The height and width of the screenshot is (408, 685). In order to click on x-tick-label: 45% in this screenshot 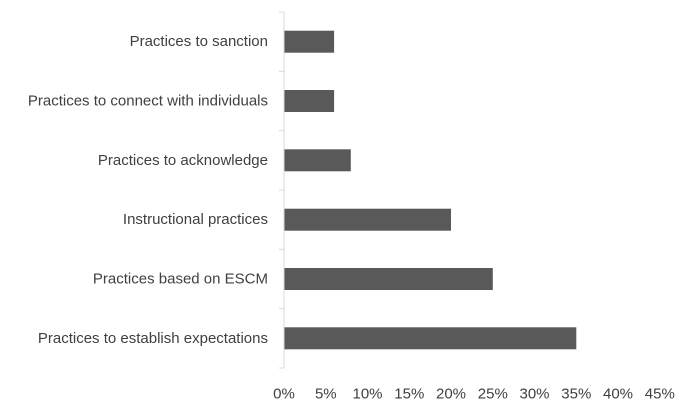, I will do `click(660, 394)`.